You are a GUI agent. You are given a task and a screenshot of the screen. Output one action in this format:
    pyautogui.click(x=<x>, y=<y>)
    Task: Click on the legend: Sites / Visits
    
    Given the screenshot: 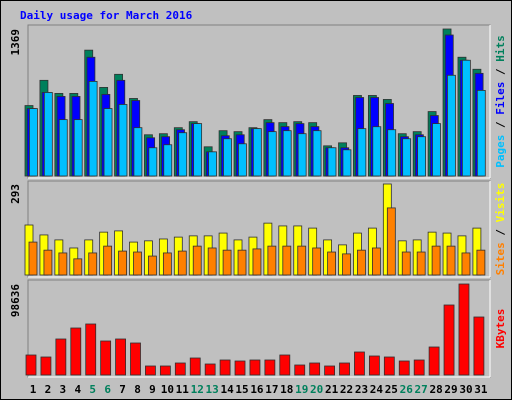 What is the action you would take?
    pyautogui.click(x=500, y=229)
    